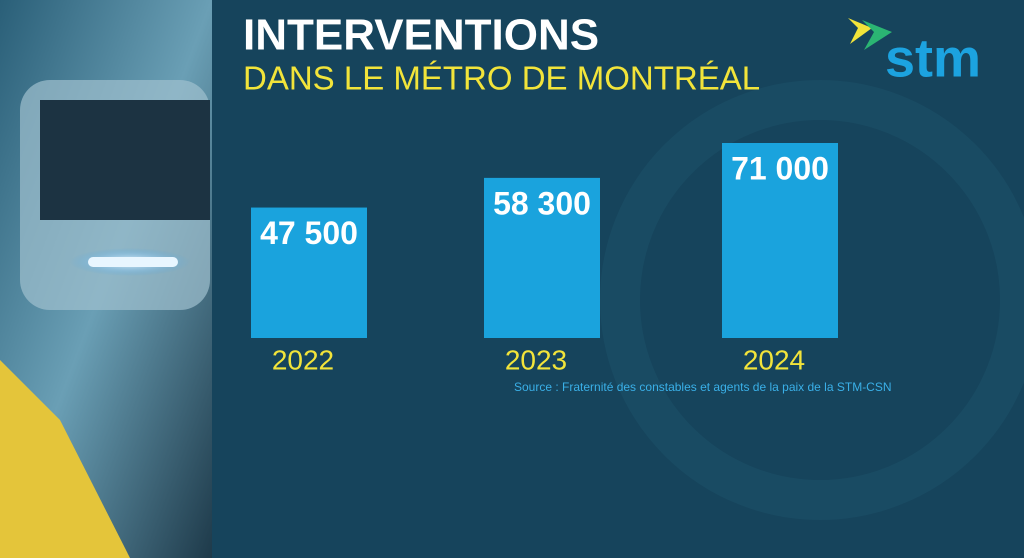  Describe the element at coordinates (542, 203) in the screenshot. I see `value-label: 58 300` at that location.